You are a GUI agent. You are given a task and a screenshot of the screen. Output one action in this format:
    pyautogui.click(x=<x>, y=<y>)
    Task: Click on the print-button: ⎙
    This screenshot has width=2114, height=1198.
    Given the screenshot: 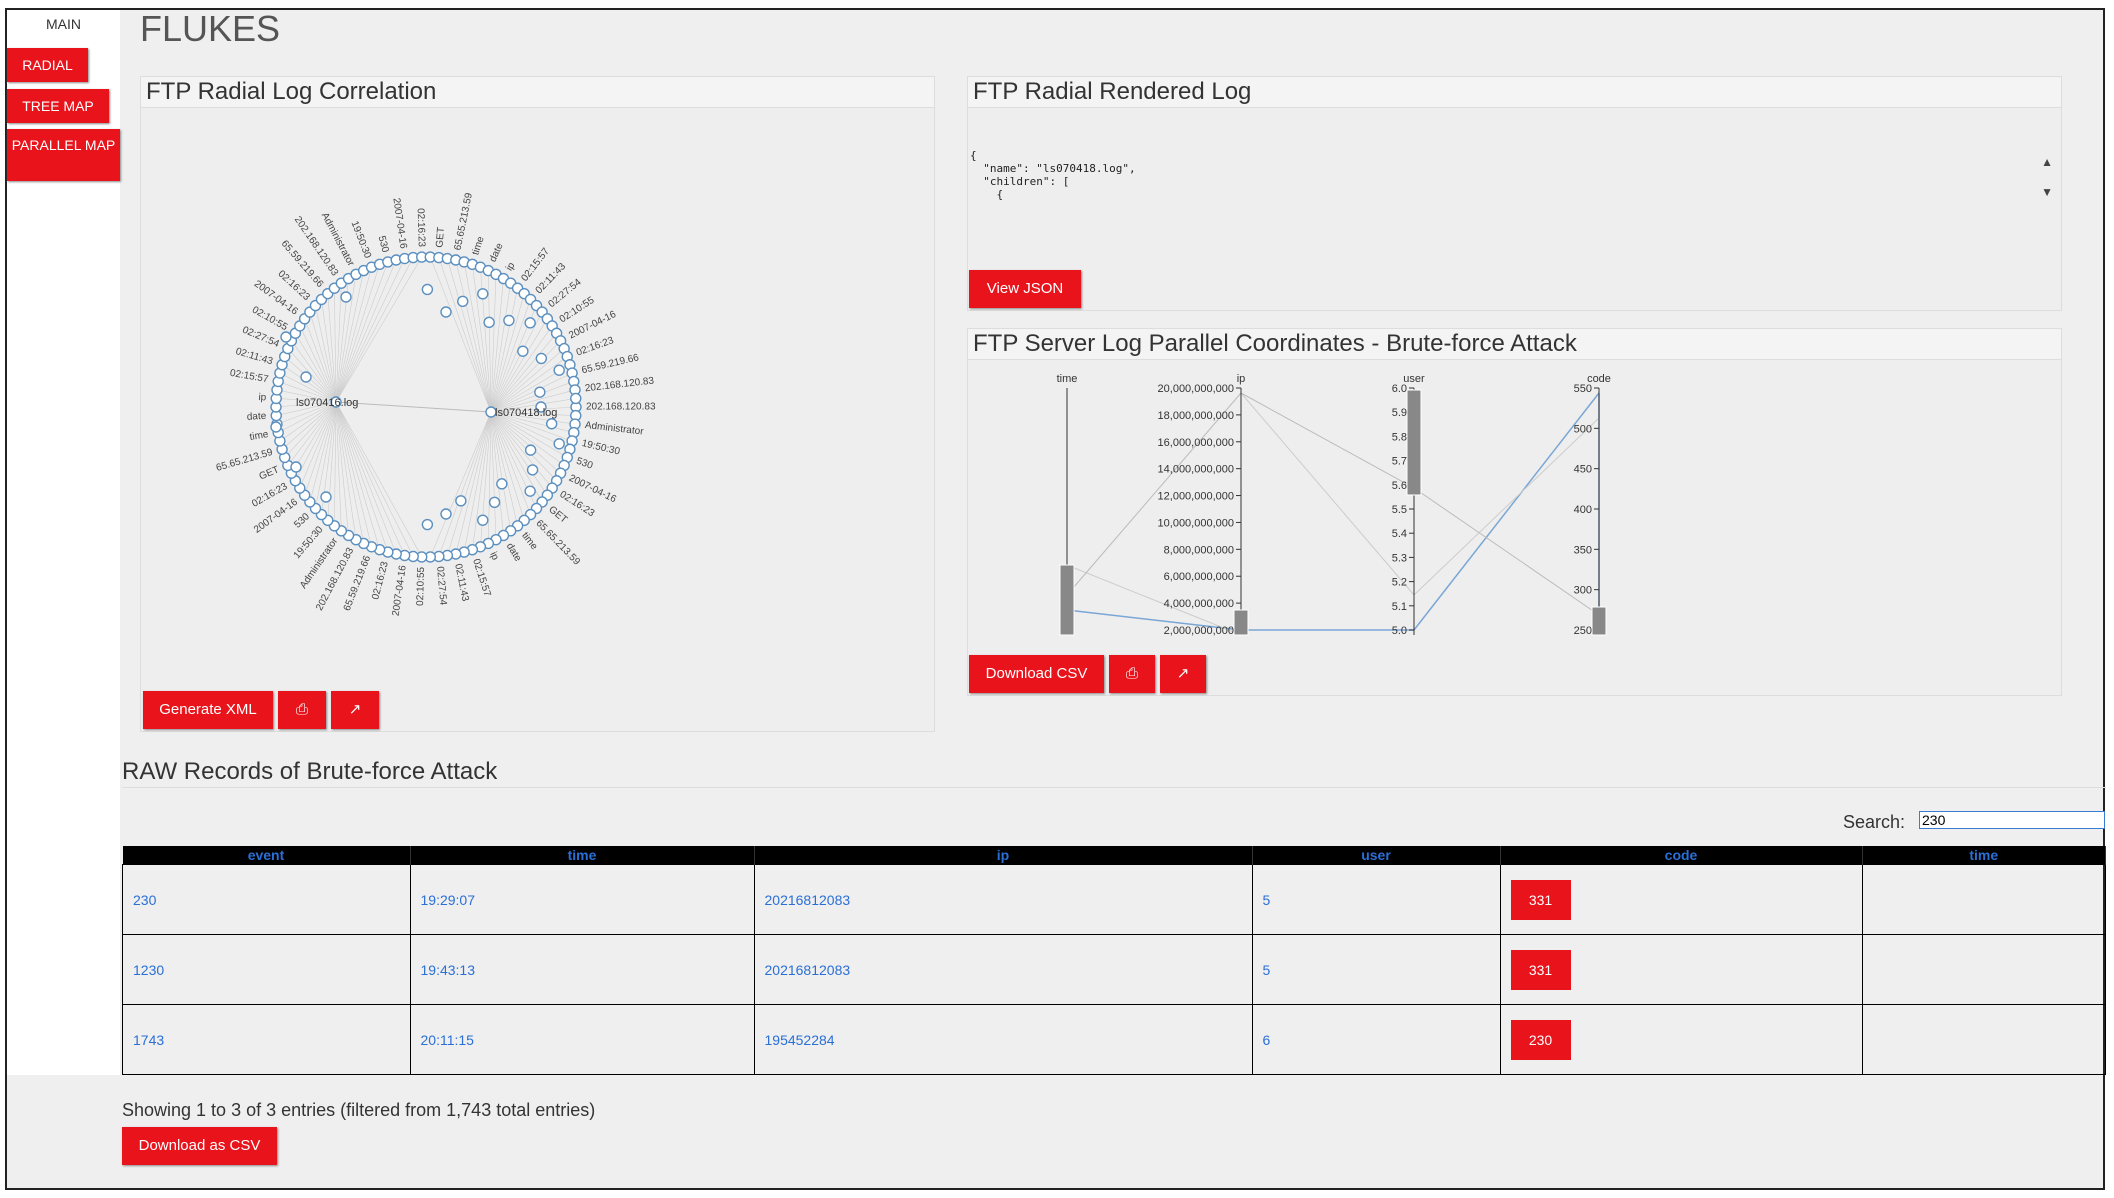 What is the action you would take?
    pyautogui.click(x=302, y=710)
    